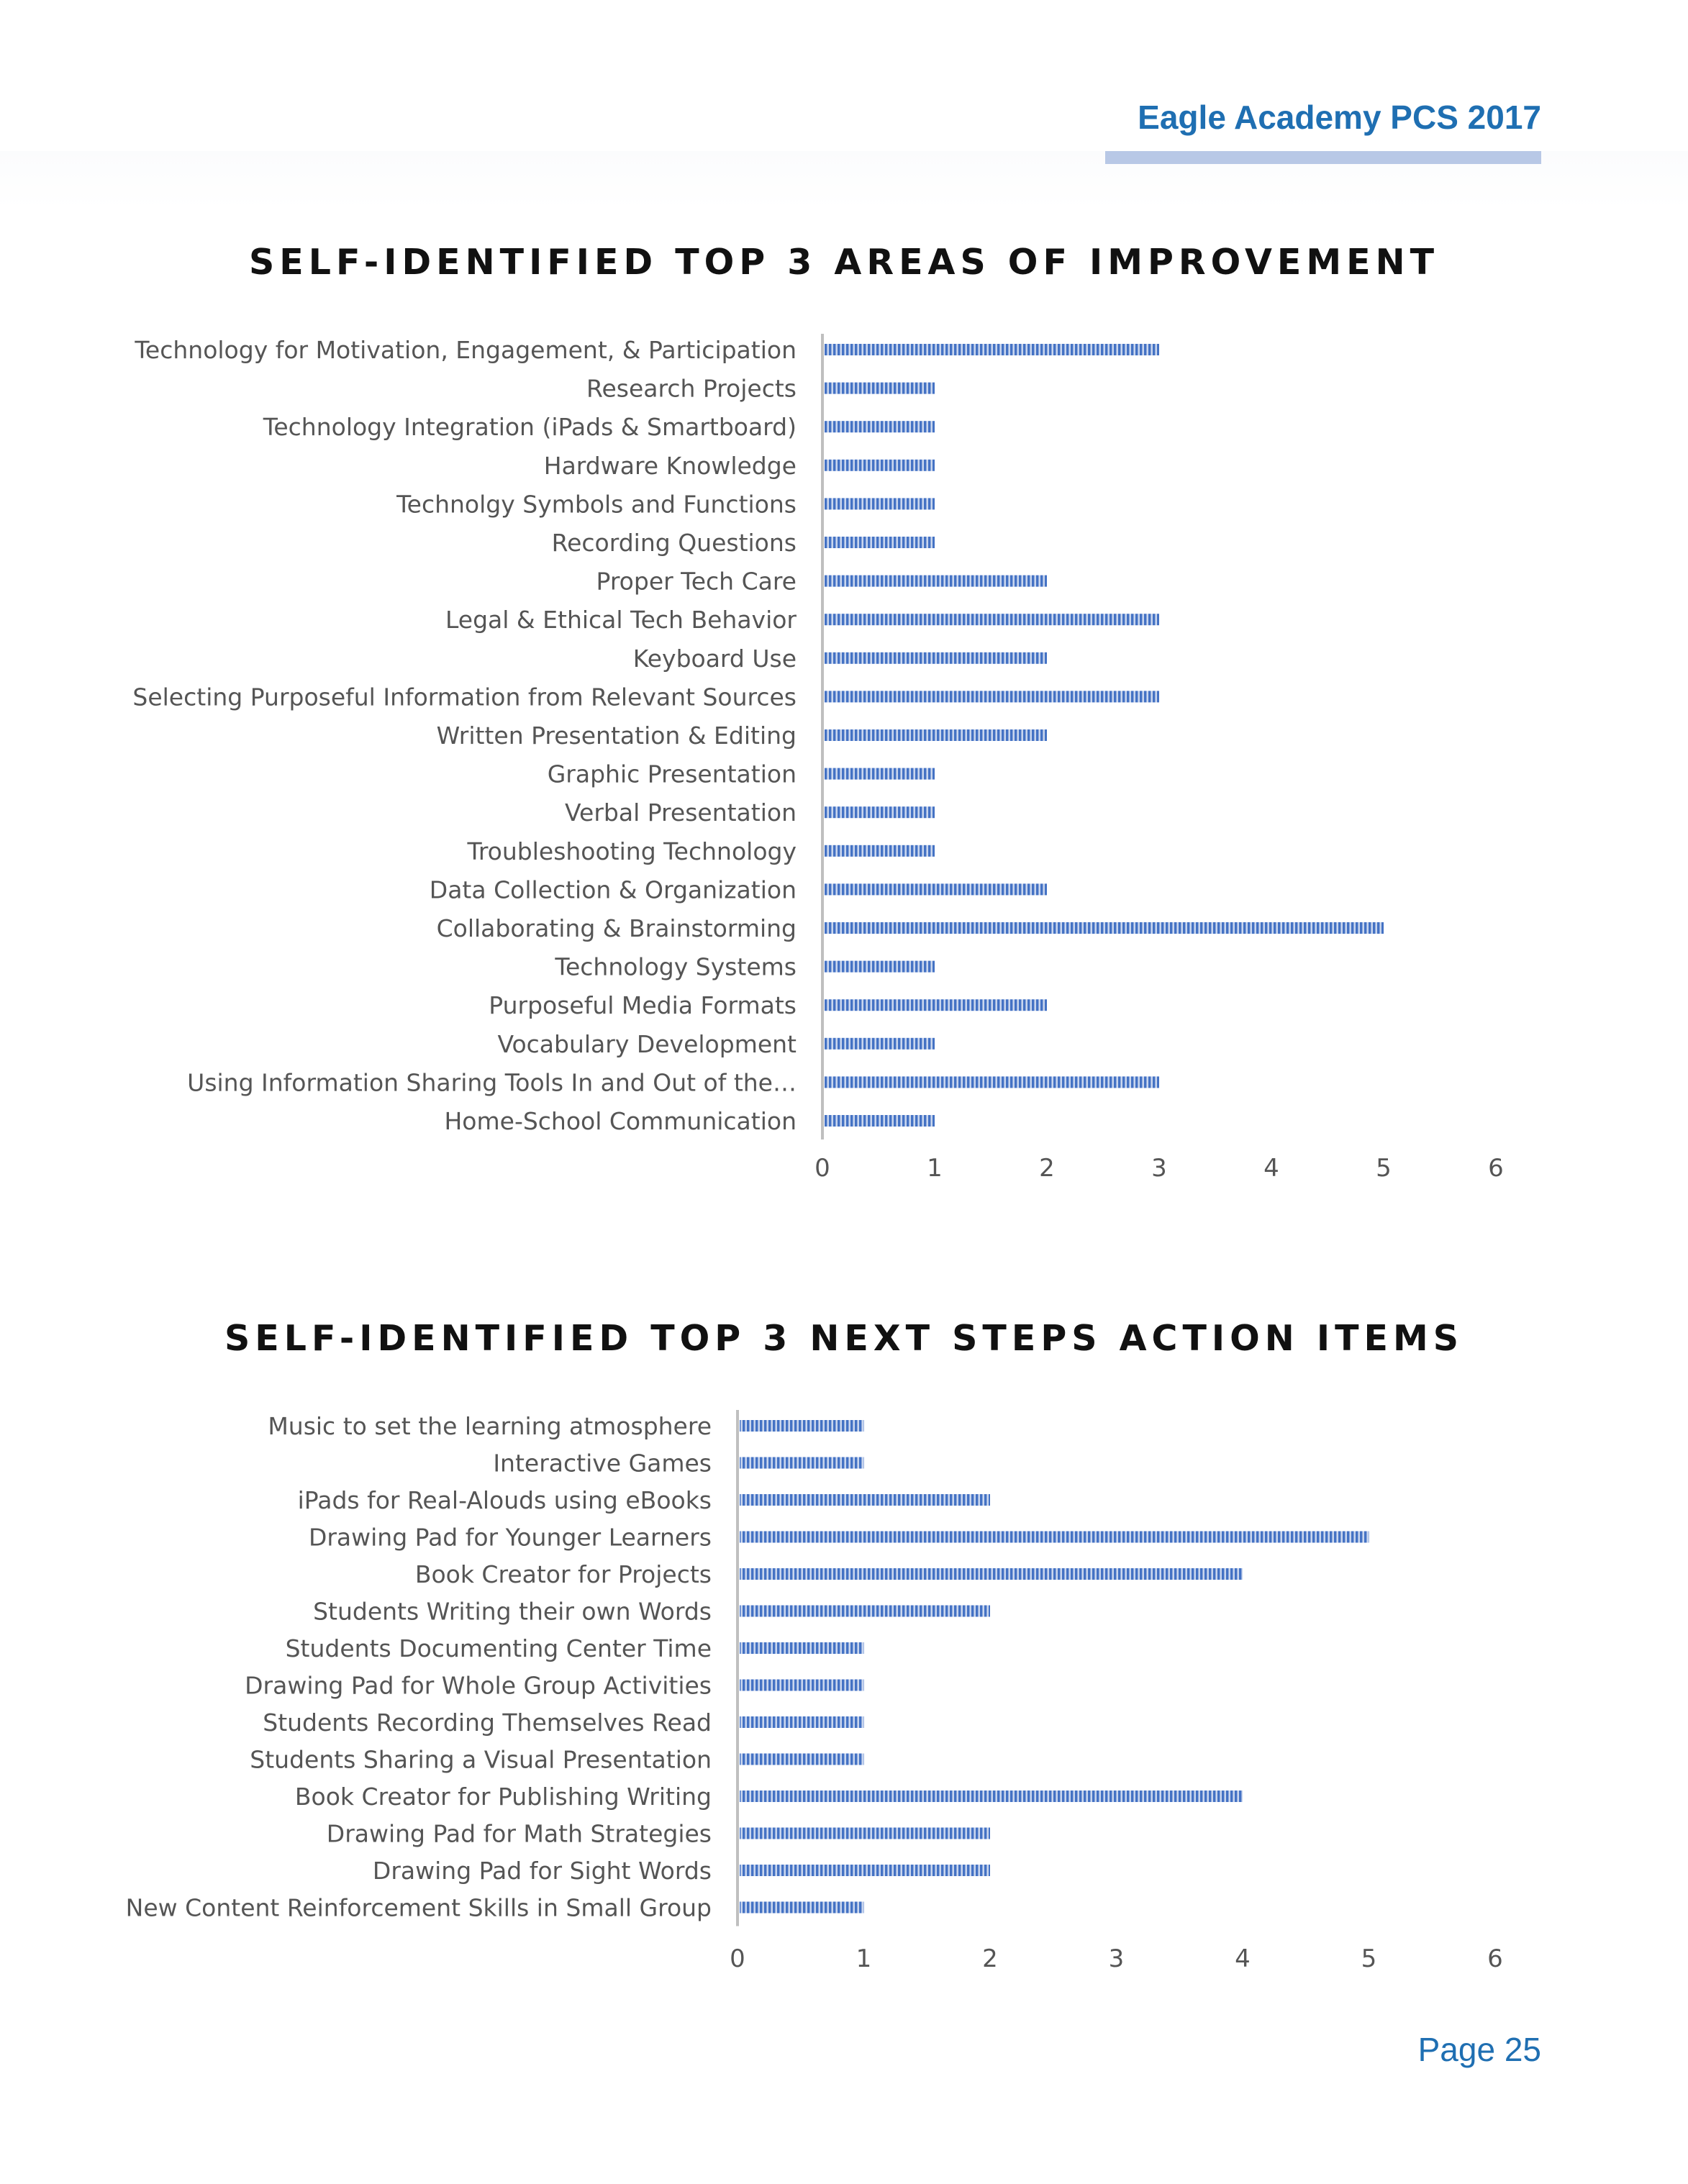 This screenshot has width=1688, height=2184. I want to click on category-label: Keyboard Use, so click(715, 659).